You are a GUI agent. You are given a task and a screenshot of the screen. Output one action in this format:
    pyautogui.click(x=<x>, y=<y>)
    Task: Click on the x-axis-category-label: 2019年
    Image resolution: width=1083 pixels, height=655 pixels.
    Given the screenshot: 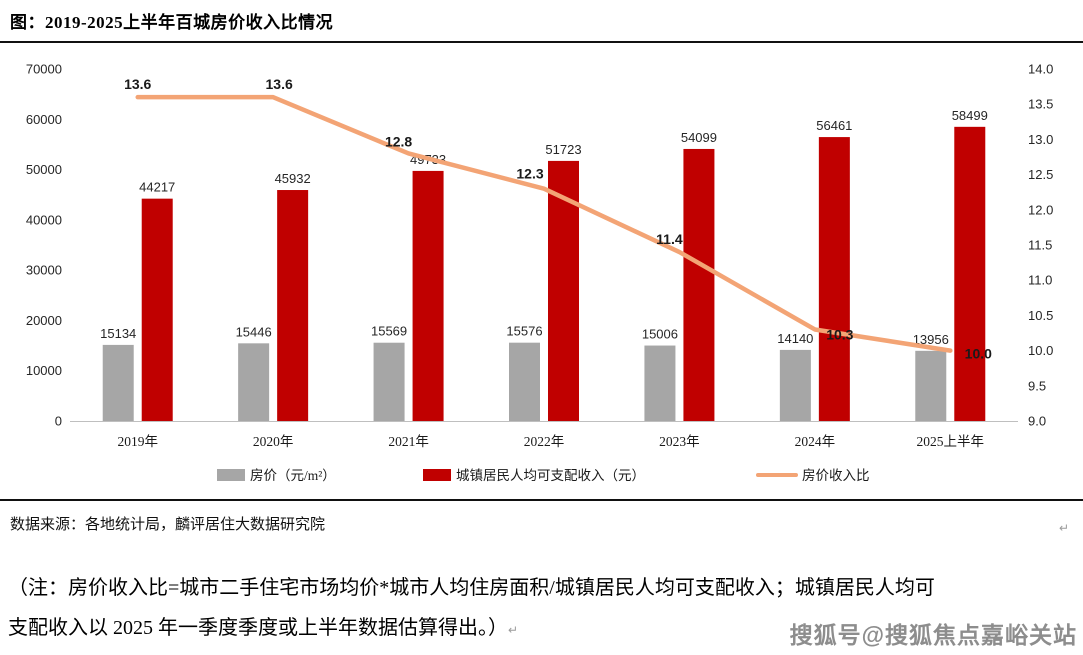 What is the action you would take?
    pyautogui.click(x=137, y=441)
    